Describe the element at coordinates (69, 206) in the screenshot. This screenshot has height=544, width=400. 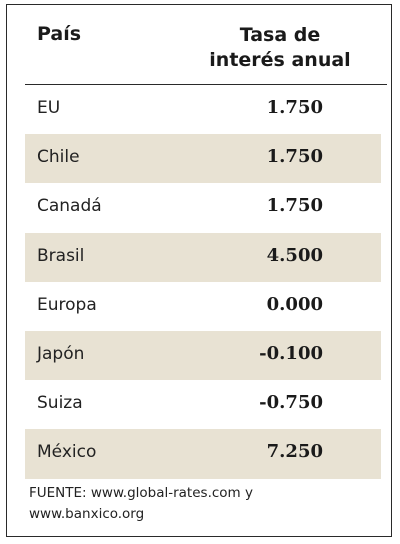
I see `country-cell: Canadá` at that location.